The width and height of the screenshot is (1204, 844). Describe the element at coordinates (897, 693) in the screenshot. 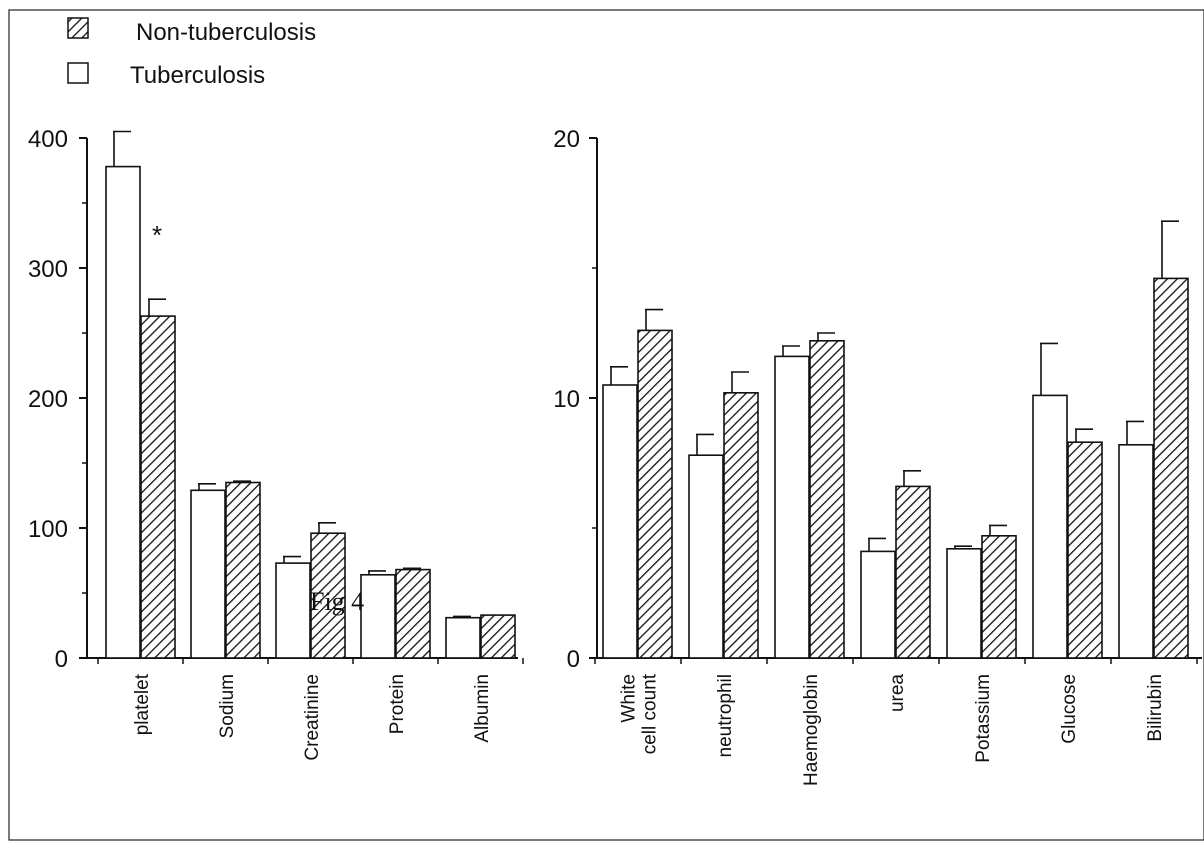

I see `x-category-label: urea` at that location.